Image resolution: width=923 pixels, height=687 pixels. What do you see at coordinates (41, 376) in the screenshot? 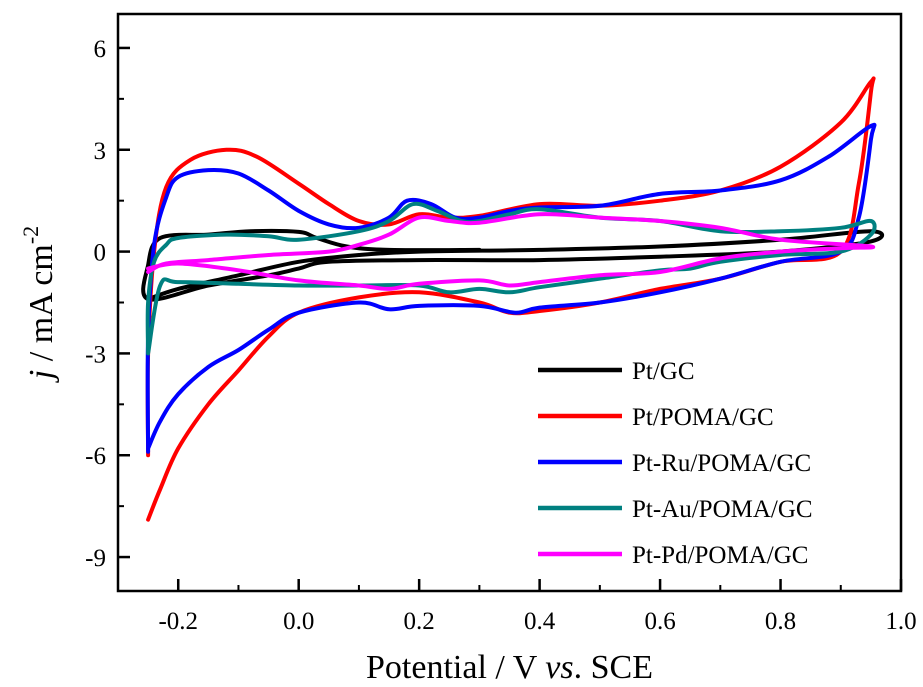
I see `y-axis-title-italic: j` at bounding box center [41, 376].